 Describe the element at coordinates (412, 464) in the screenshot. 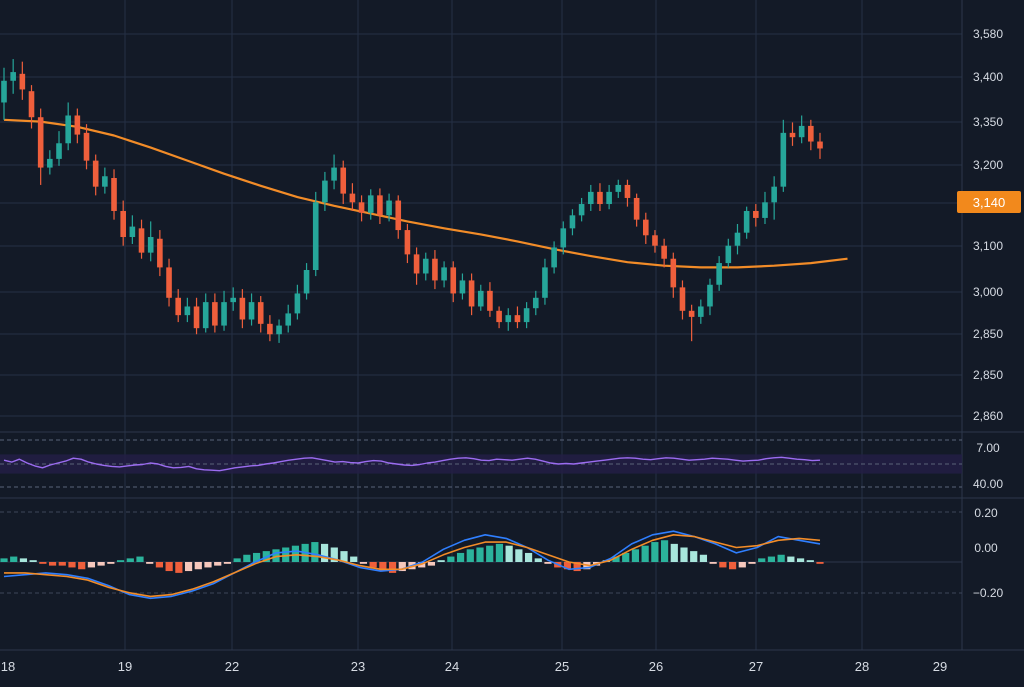

I see `rsi-line` at that location.